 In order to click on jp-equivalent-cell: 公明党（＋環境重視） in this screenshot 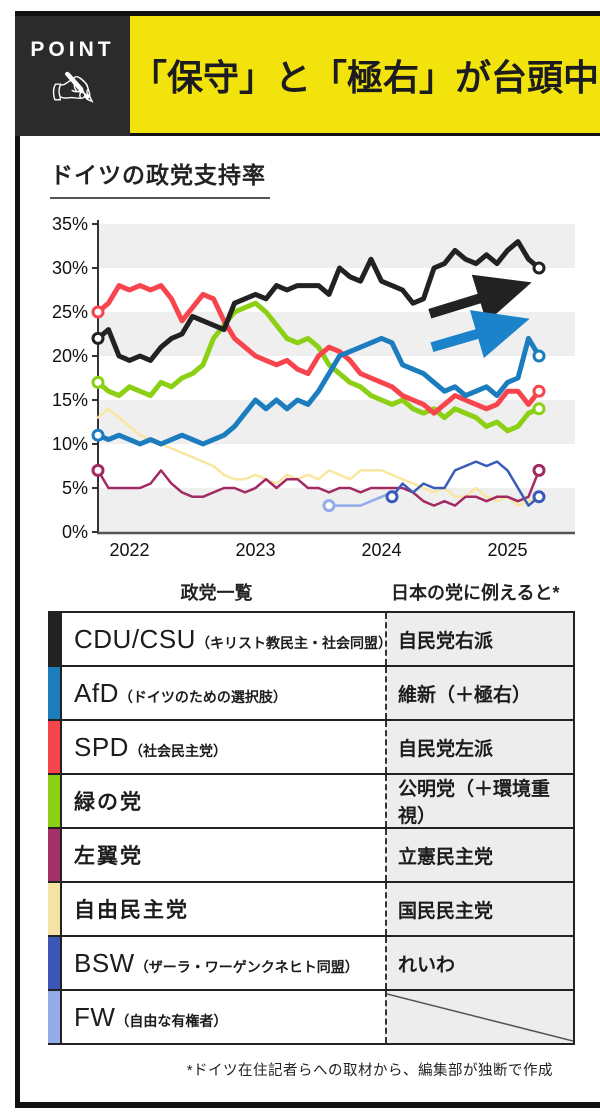, I will do `click(479, 801)`.